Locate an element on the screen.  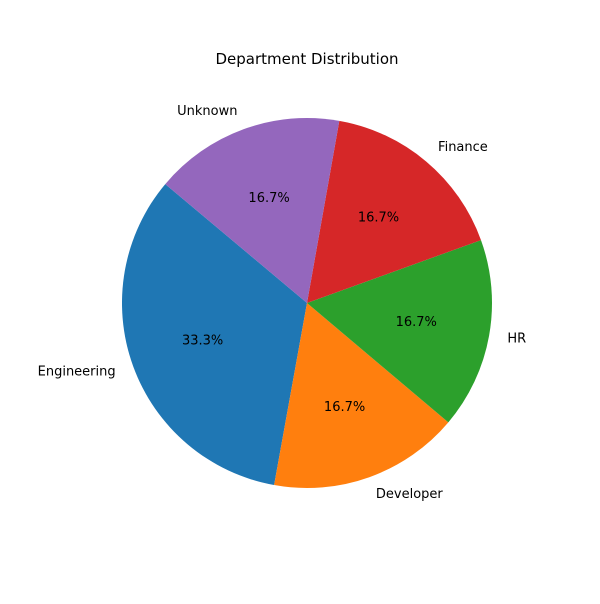
pie-slice-hr is located at coordinates (400, 331).